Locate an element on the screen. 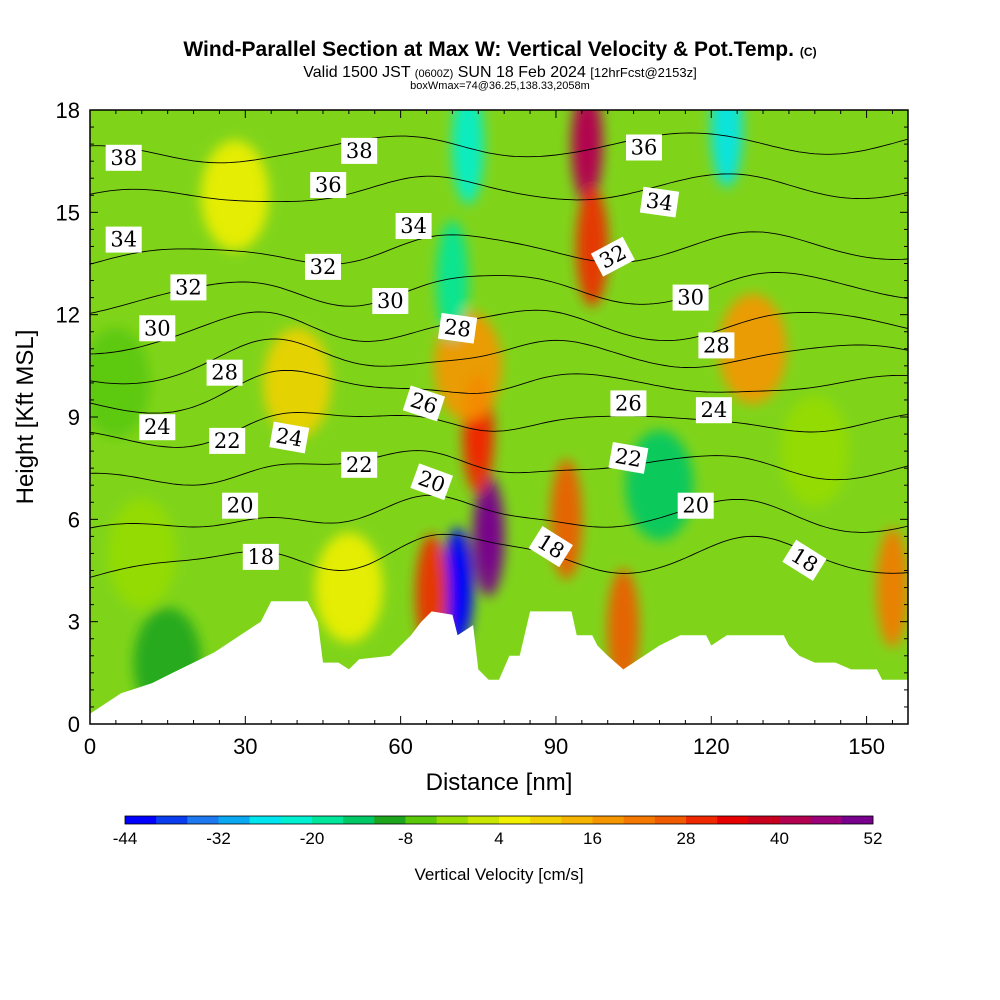  colorbar-tick-label: 28 is located at coordinates (686, 838).